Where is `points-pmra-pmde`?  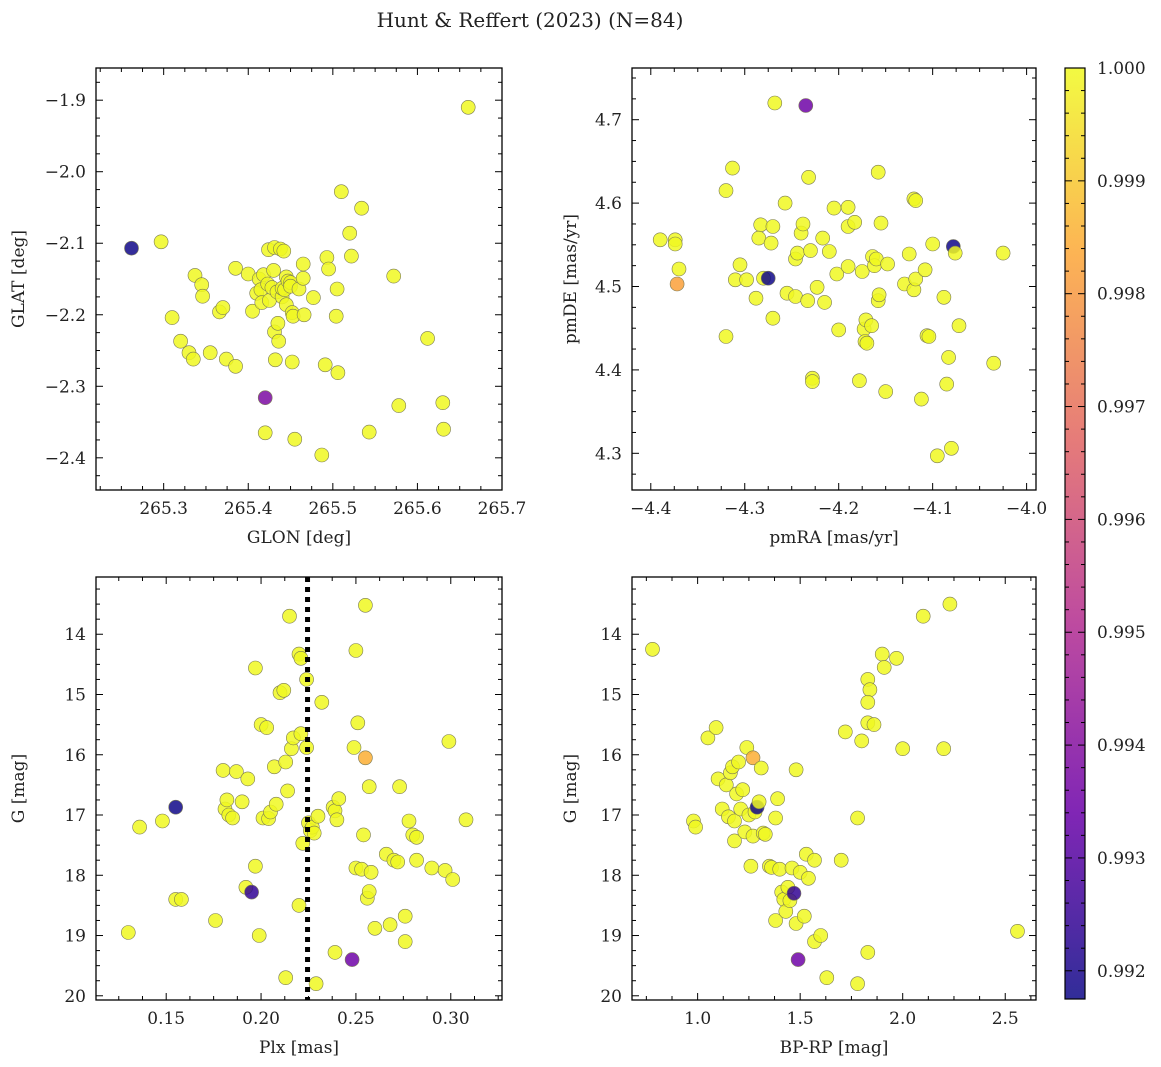 points-pmra-pmde is located at coordinates (831, 279).